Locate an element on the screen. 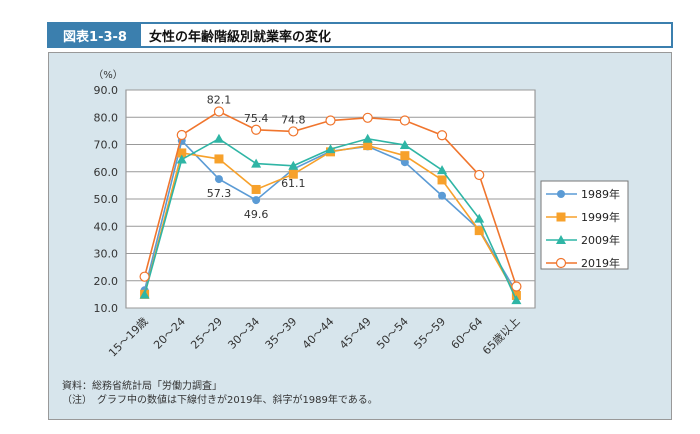 The image size is (700, 434). legend-label: 1999年 is located at coordinates (600, 217).